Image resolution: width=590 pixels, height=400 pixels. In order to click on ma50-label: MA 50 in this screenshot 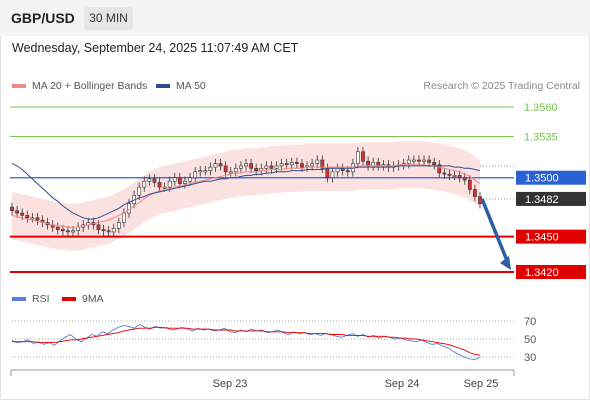, I will do `click(191, 86)`.